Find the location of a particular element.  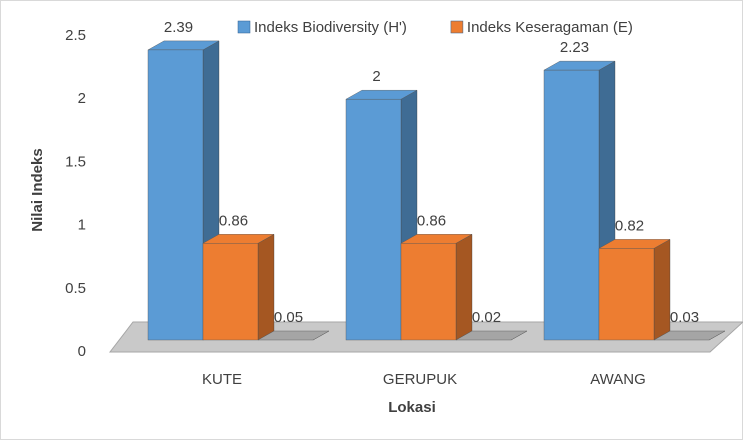

x-tick-label: GERUPUK is located at coordinates (420, 379).